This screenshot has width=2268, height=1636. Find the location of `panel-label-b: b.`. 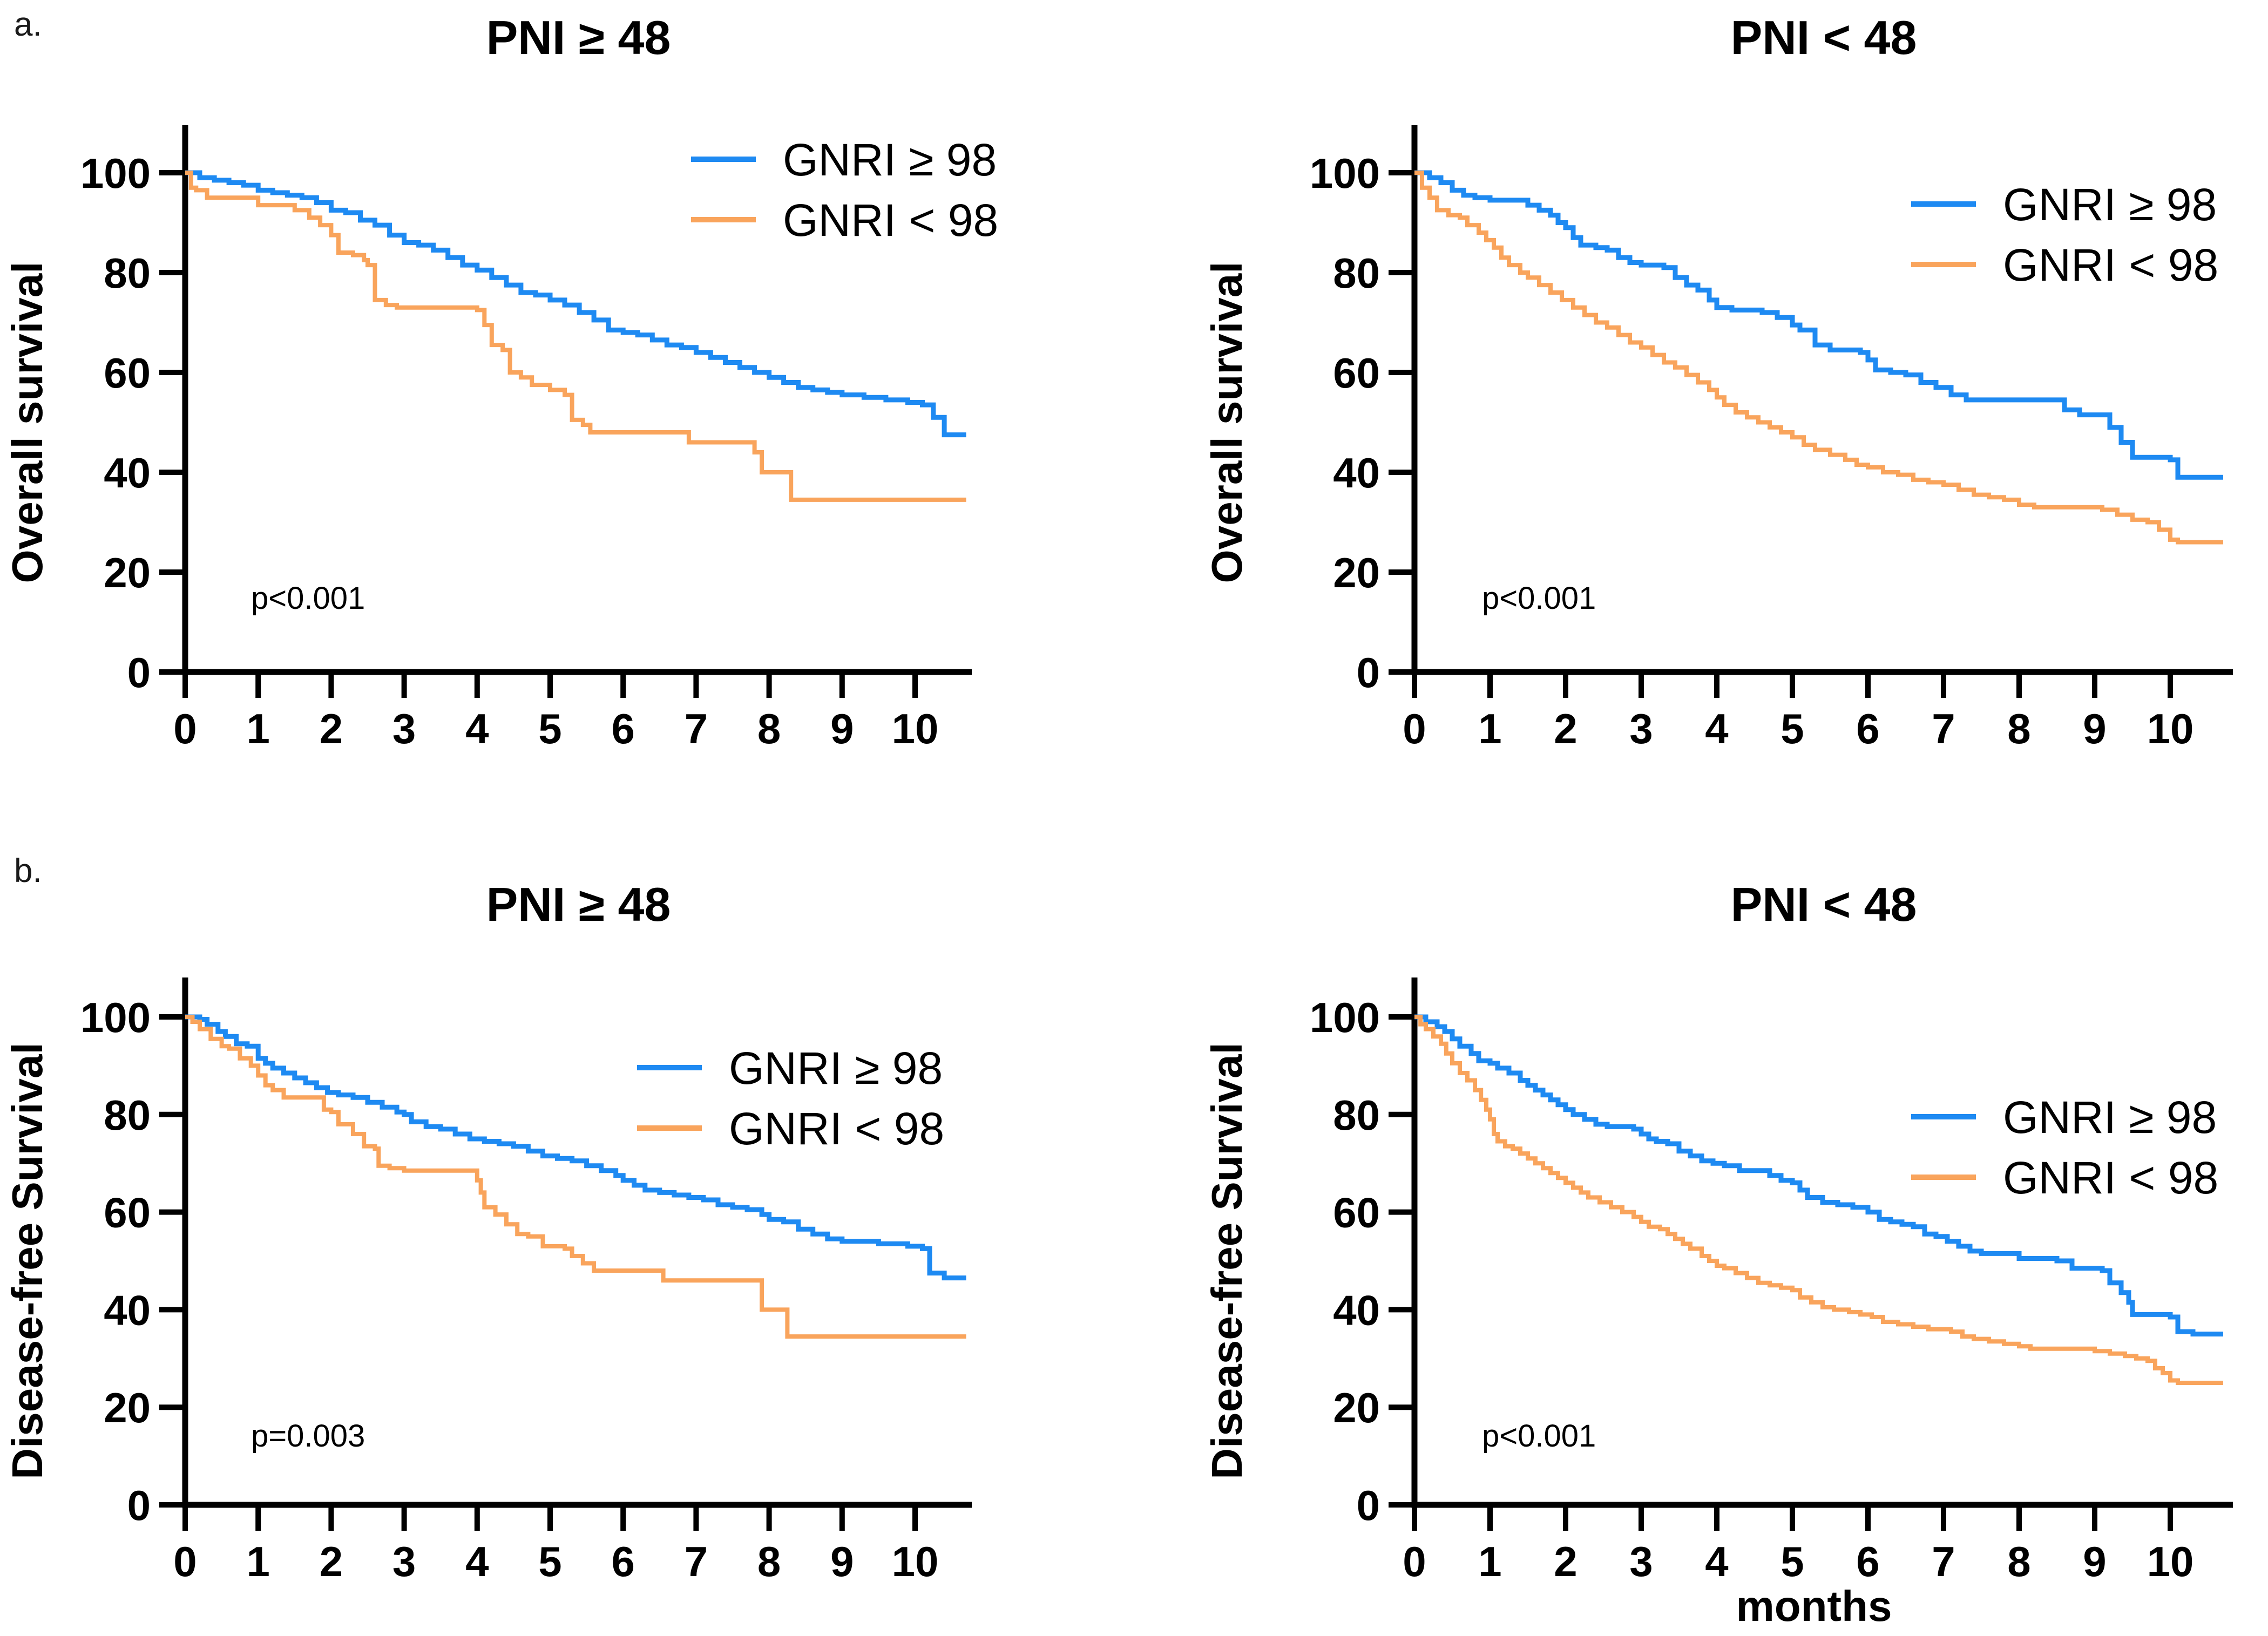

panel-label-b: b. is located at coordinates (28, 871).